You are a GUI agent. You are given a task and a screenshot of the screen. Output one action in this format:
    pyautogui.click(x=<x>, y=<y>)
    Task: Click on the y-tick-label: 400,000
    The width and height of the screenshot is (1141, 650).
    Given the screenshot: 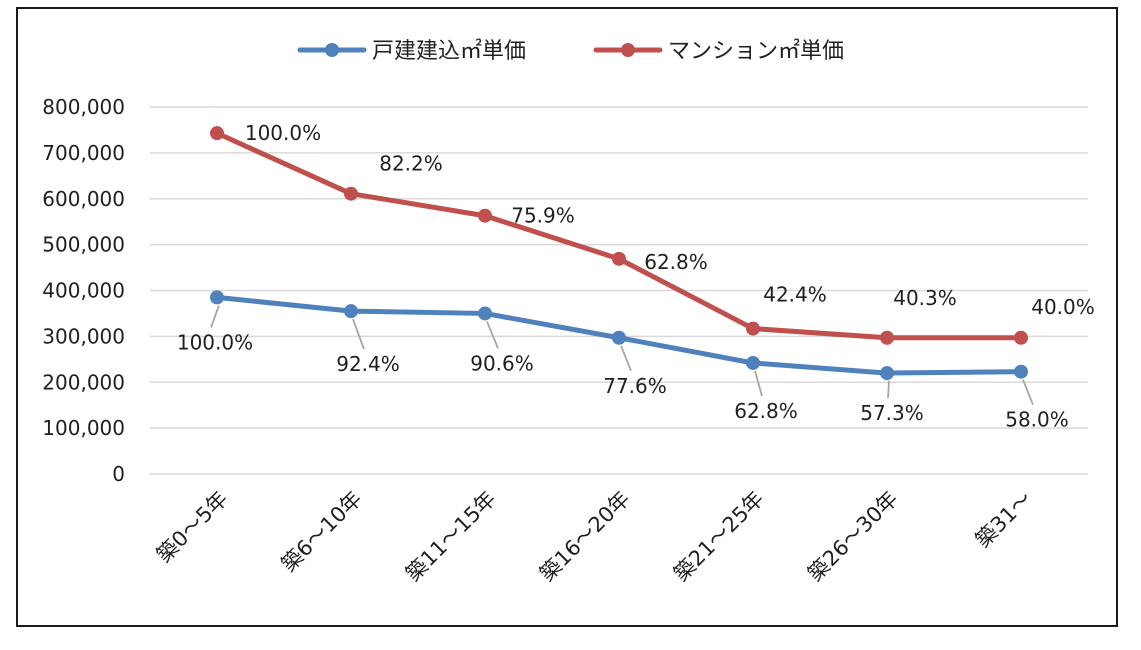 What is the action you would take?
    pyautogui.click(x=83, y=291)
    